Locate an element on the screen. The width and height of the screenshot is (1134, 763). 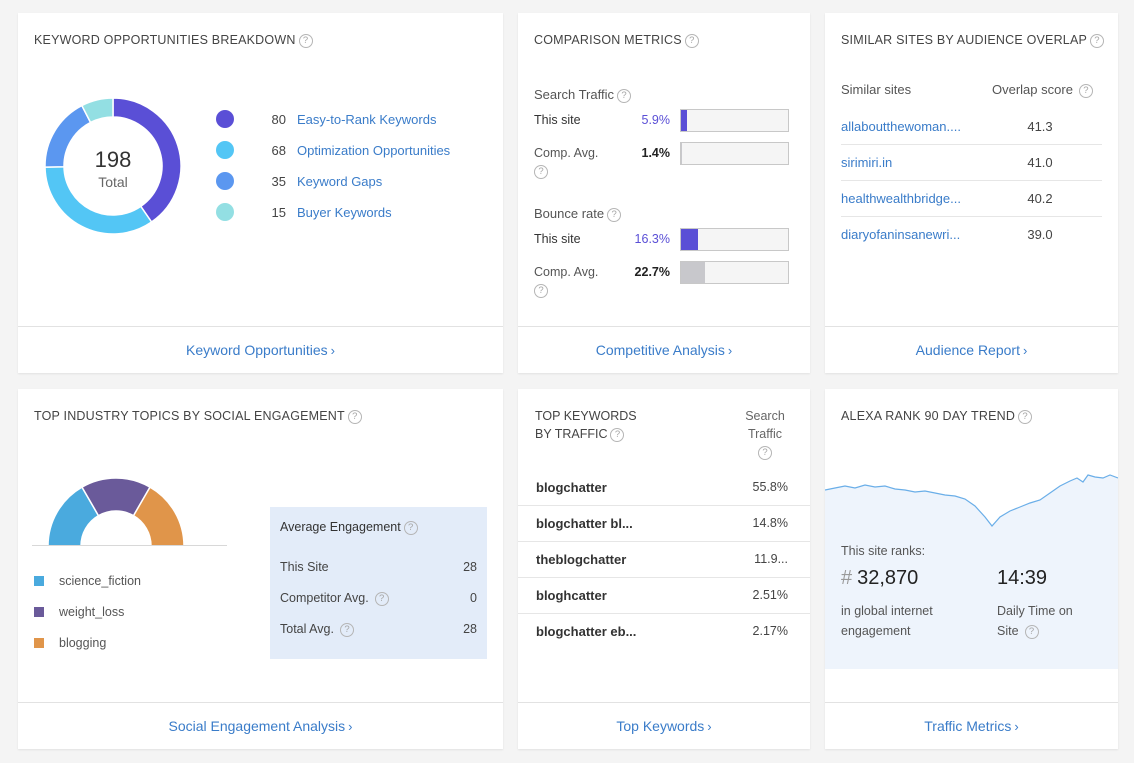
search-traffic-col-header: Search Traffic ? is located at coordinates (765, 434).